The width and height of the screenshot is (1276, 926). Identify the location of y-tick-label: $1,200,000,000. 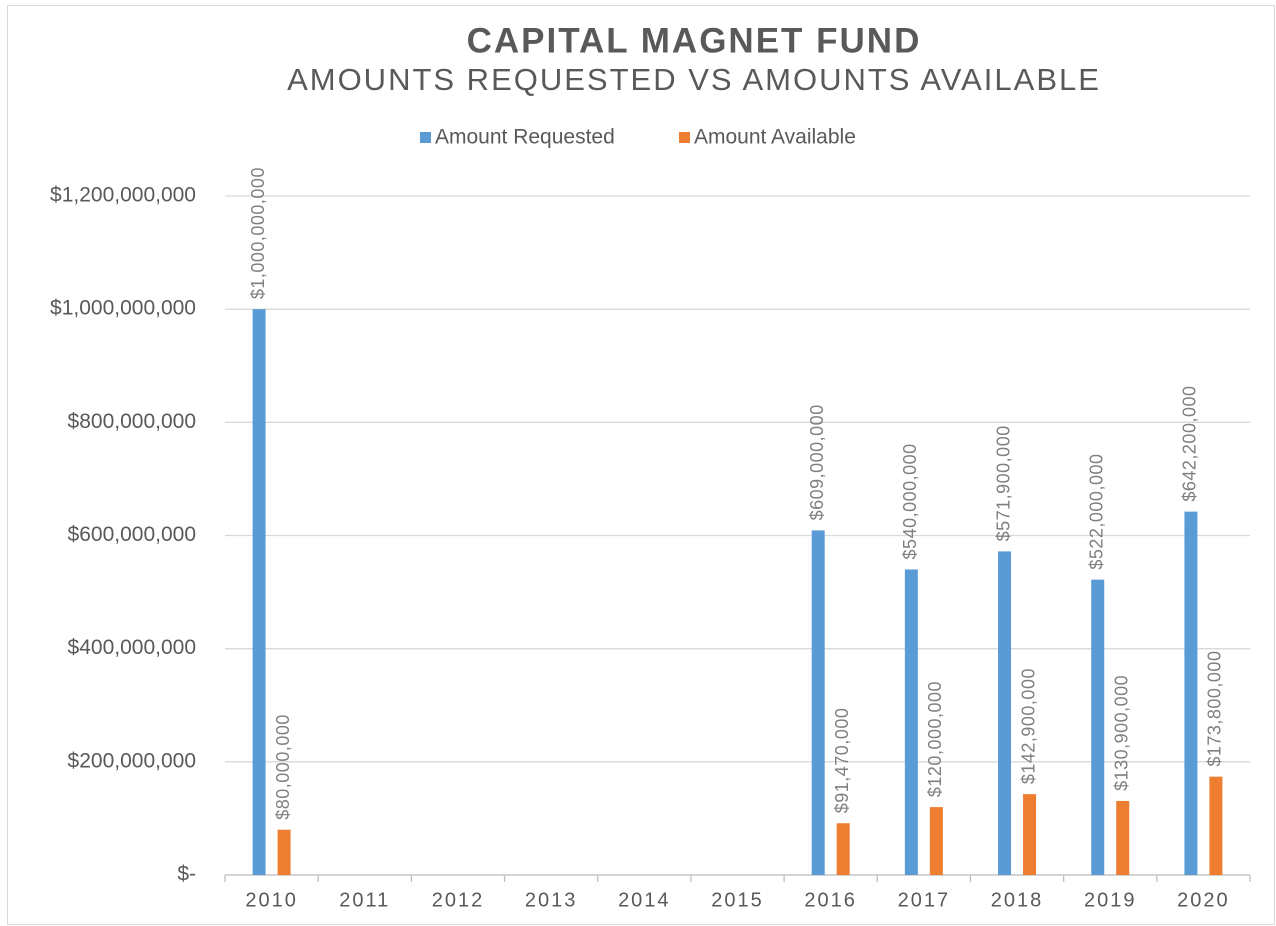
(123, 195).